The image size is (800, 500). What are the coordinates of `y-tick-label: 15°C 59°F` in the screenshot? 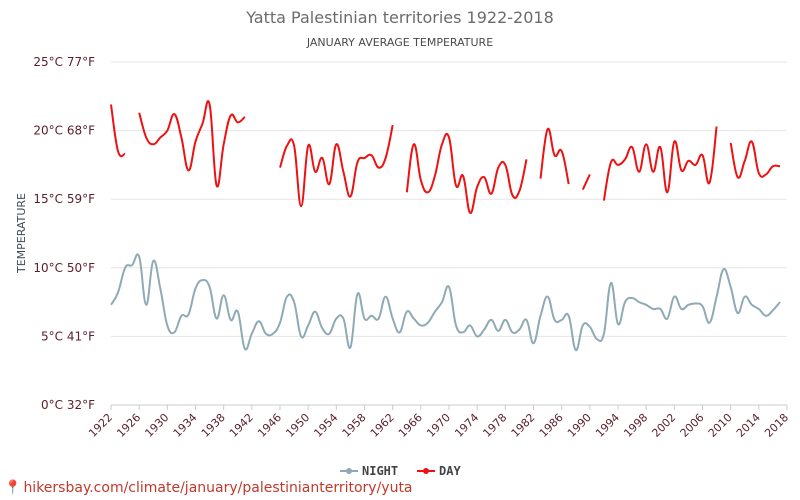 It's located at (64, 199).